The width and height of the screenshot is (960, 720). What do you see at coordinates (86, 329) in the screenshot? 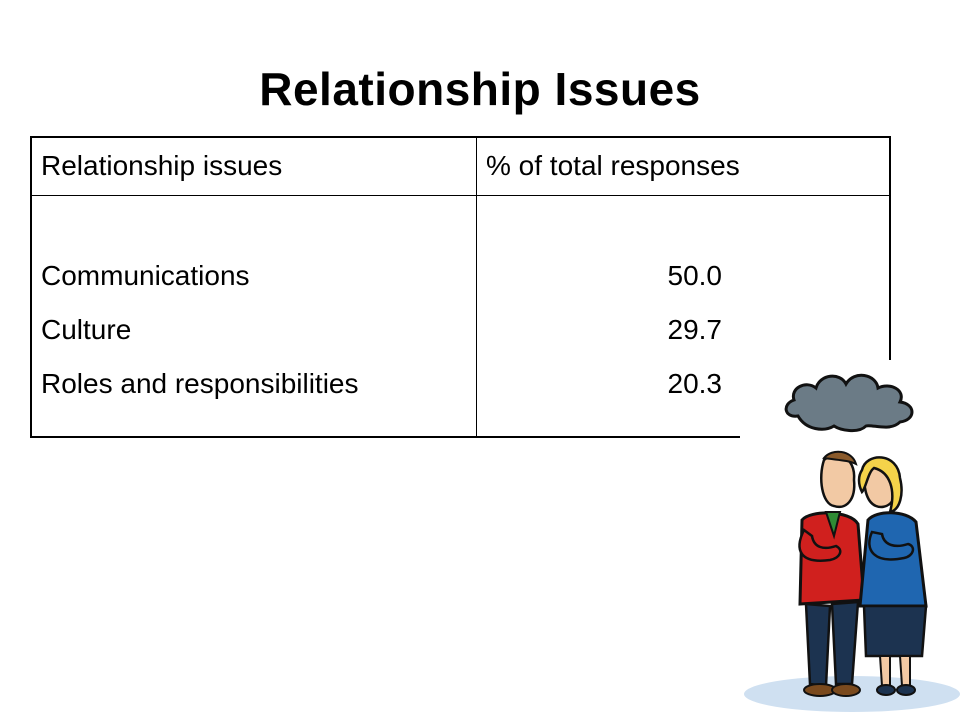
I see `table-row-issue: Culture` at bounding box center [86, 329].